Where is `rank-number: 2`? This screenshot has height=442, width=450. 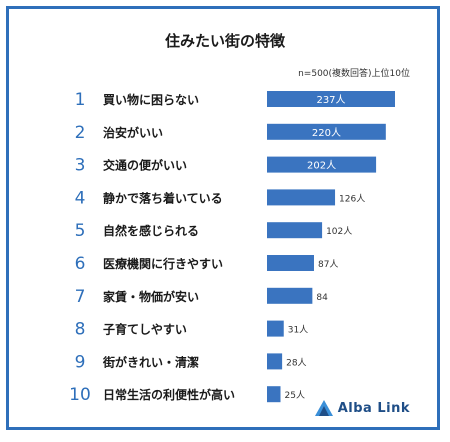 rank-number: 2 is located at coordinates (80, 133).